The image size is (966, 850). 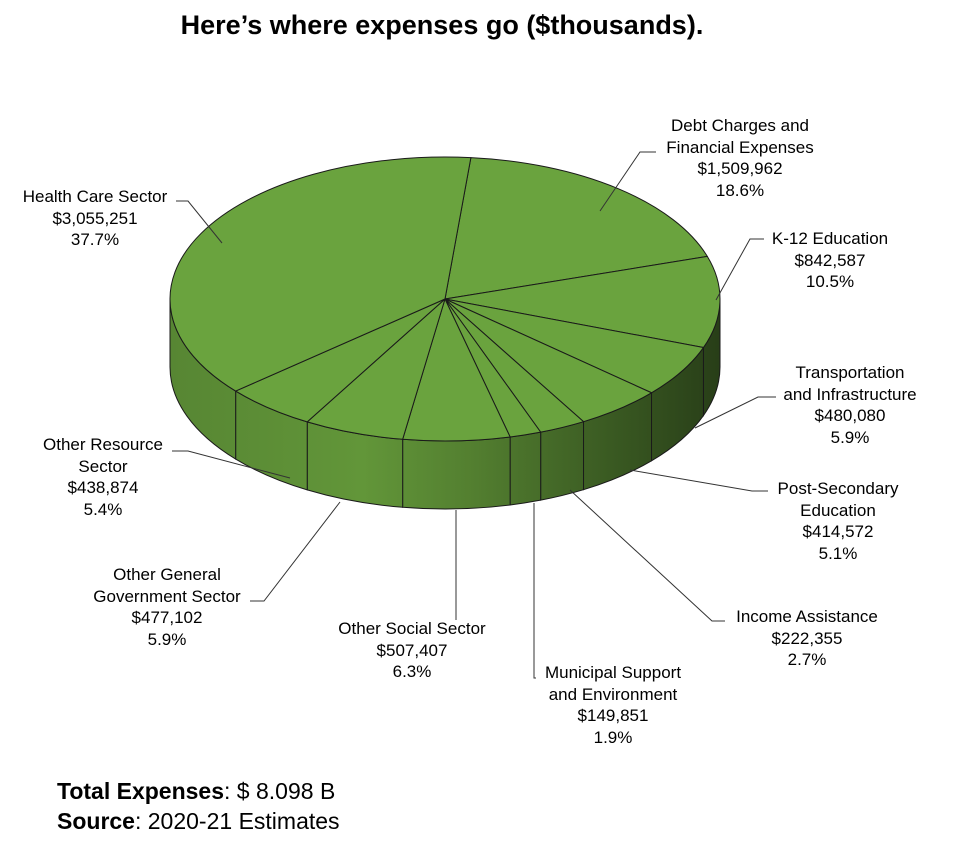 I want to click on source-label: Source, so click(x=96, y=821).